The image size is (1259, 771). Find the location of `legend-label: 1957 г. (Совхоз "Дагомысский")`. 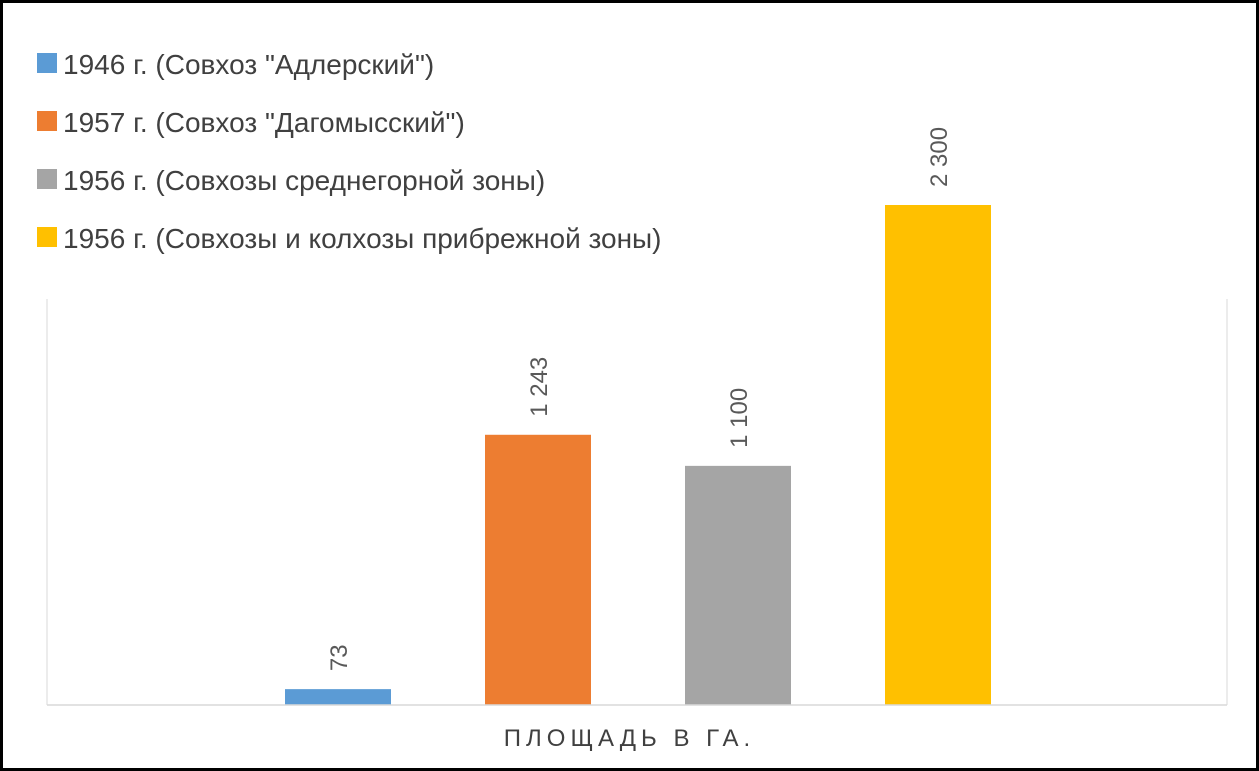

legend-label: 1957 г. (Совхоз "Дагомысский") is located at coordinates (264, 122).